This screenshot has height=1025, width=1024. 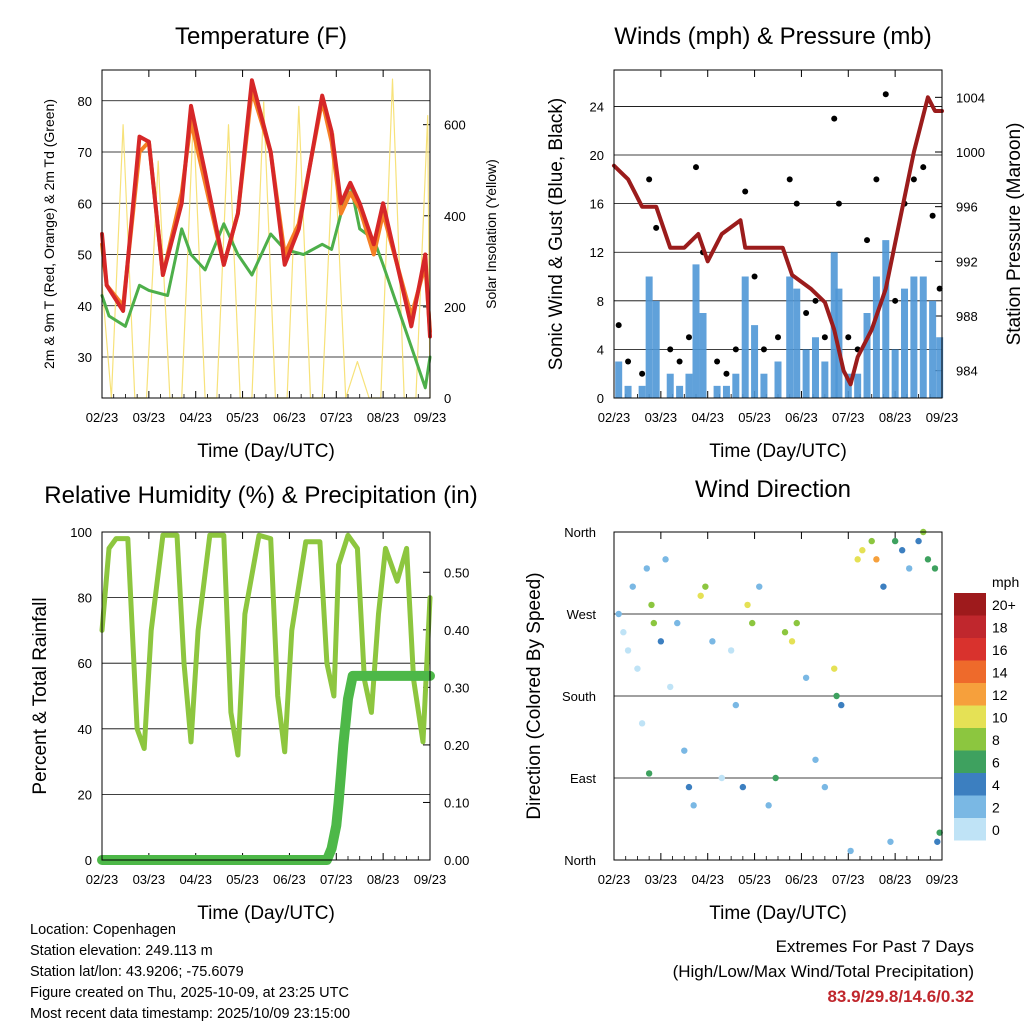 What do you see at coordinates (456, 860) in the screenshot?
I see `y2-tick-label: 0.00` at bounding box center [456, 860].